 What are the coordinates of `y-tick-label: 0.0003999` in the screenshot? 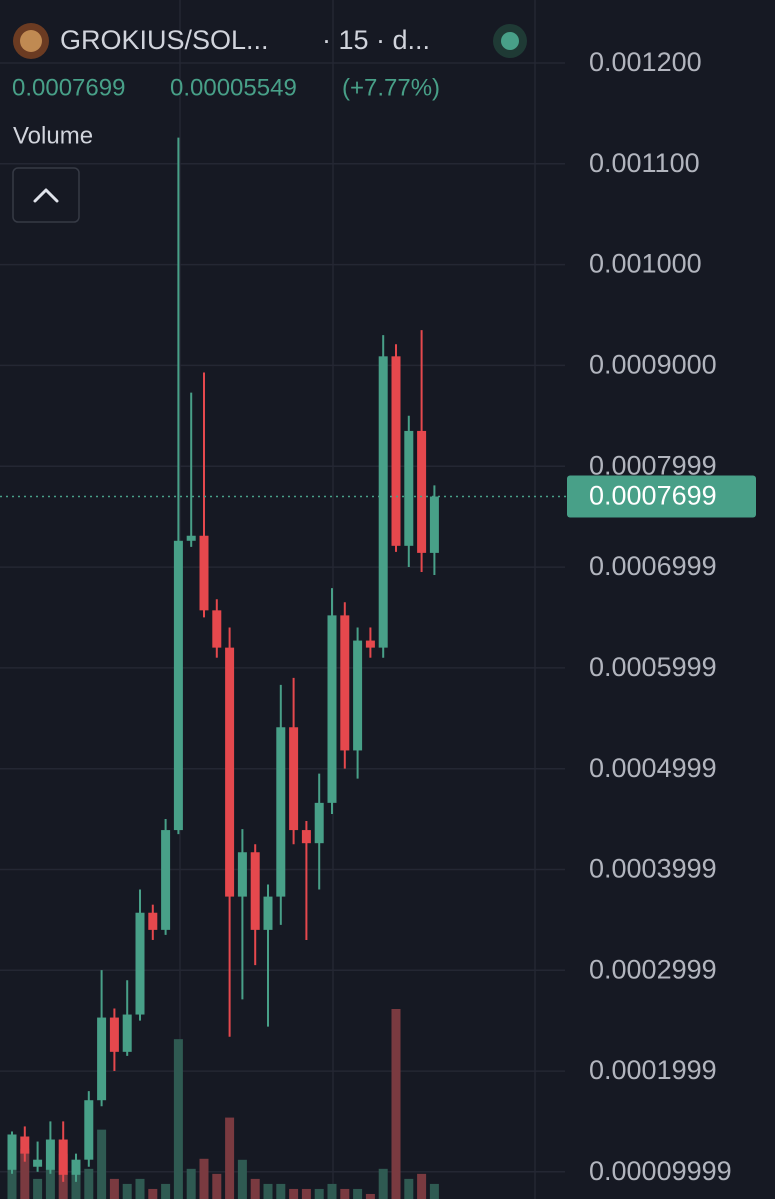 It's located at (653, 869).